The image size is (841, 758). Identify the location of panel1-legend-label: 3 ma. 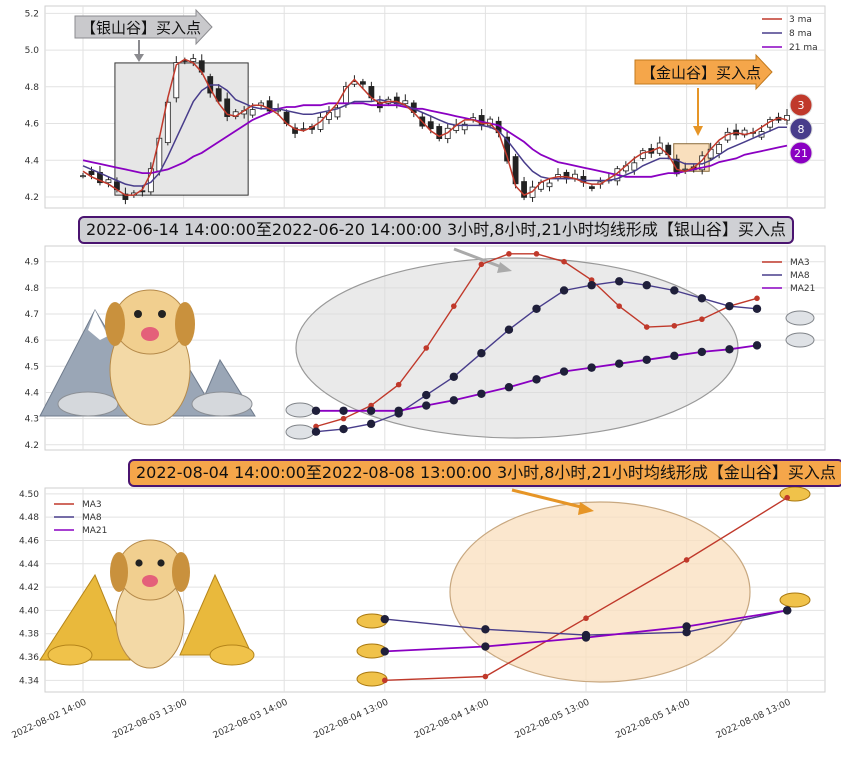
(800, 20).